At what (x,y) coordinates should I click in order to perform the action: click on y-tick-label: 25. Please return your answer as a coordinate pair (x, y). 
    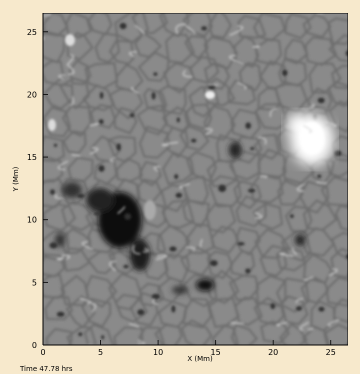
    Looking at the image, I should click on (32, 32).